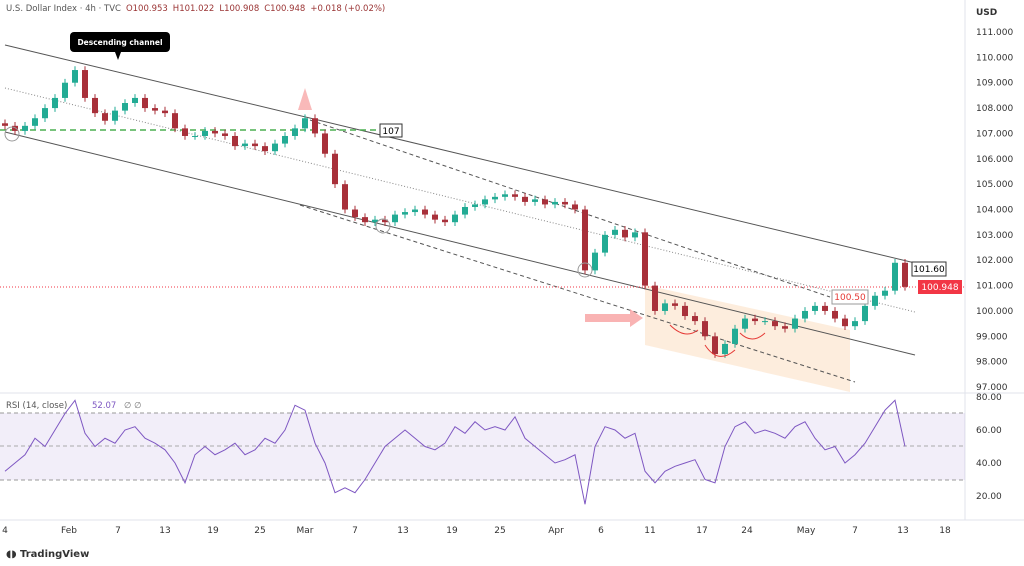  I want to click on rsi-title: RSI (14, close), so click(36, 406).